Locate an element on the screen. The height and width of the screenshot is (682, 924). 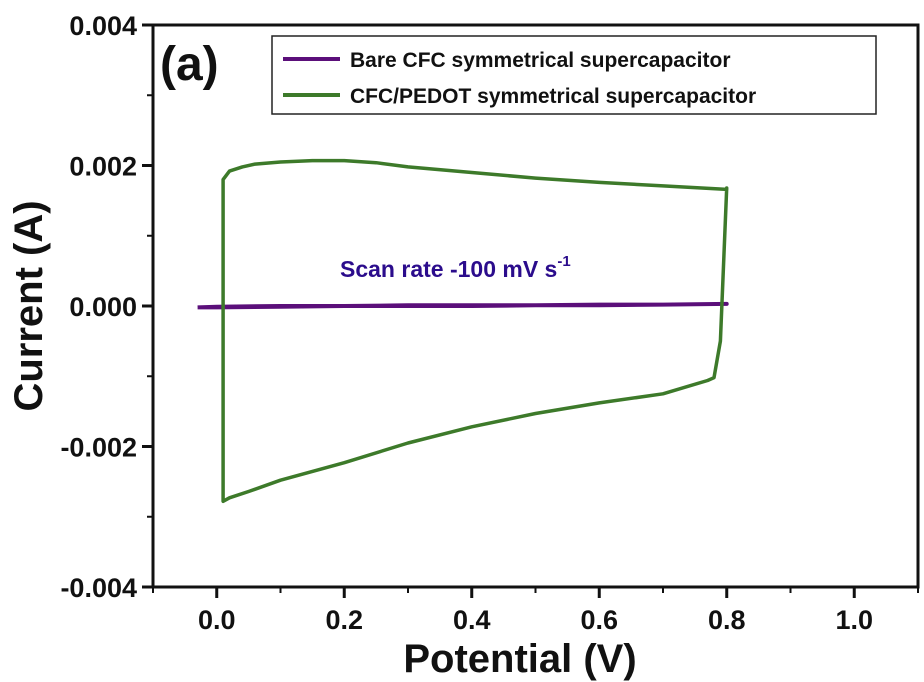
y-axis-title: Current (A) is located at coordinates (29, 305).